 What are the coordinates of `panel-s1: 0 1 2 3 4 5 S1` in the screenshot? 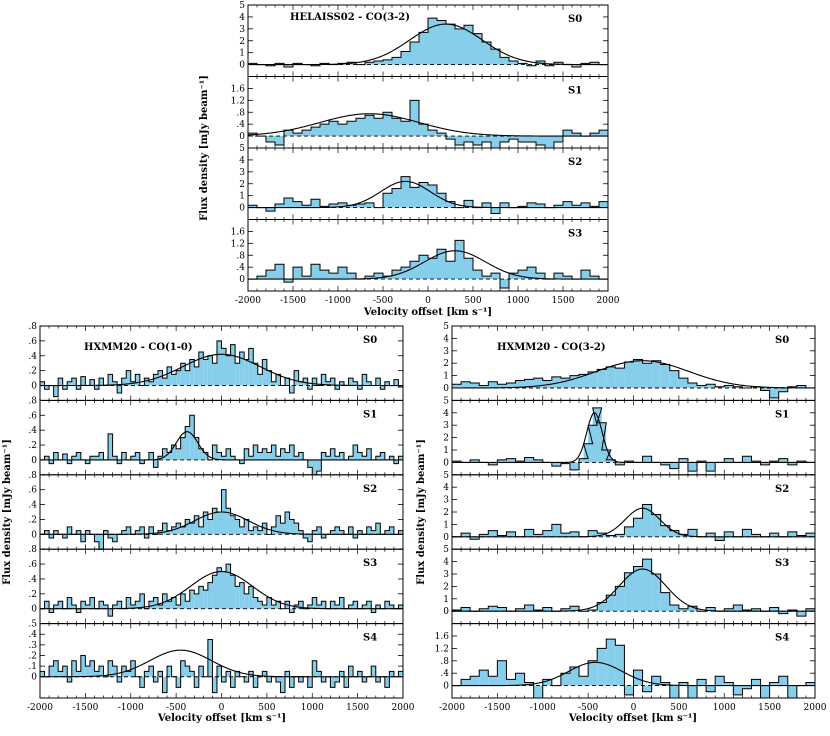 It's located at (629, 436).